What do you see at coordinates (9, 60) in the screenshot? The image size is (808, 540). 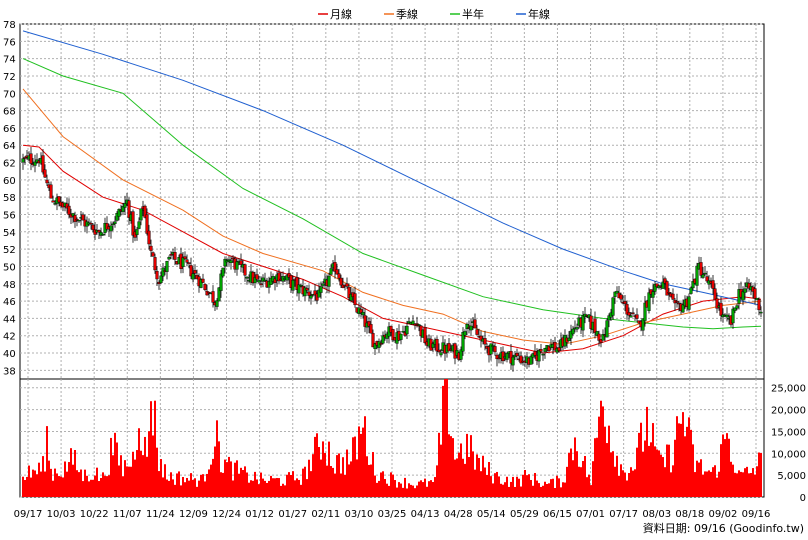 I see `price-tick-label: 74` at bounding box center [9, 60].